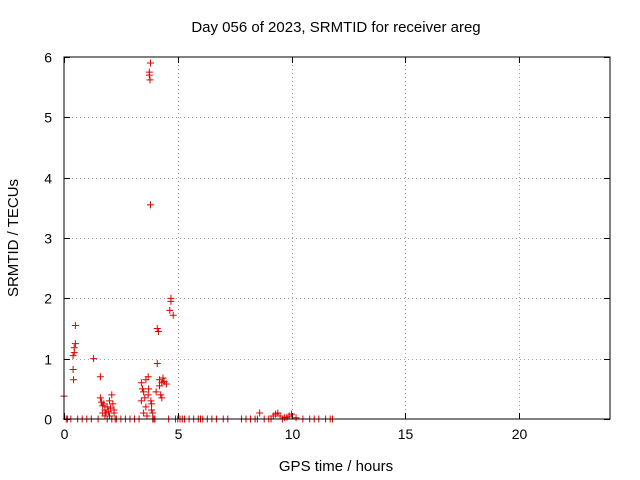 The width and height of the screenshot is (640, 480). What do you see at coordinates (48, 239) in the screenshot?
I see `y-tick-label: 3` at bounding box center [48, 239].